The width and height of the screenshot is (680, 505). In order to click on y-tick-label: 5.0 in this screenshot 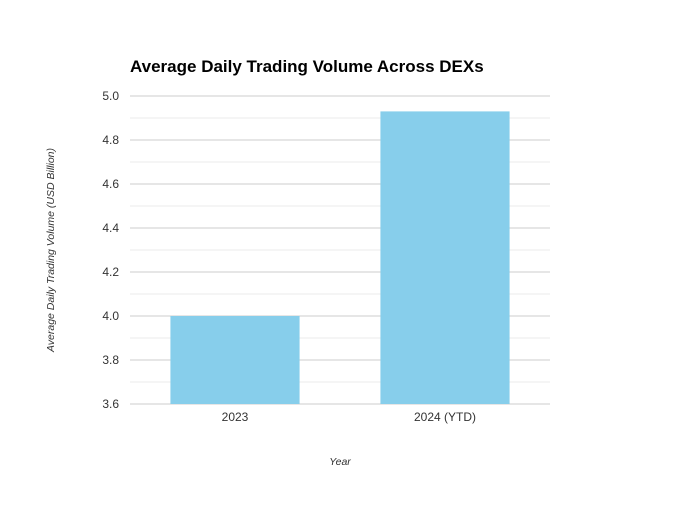, I will do `click(110, 96)`.